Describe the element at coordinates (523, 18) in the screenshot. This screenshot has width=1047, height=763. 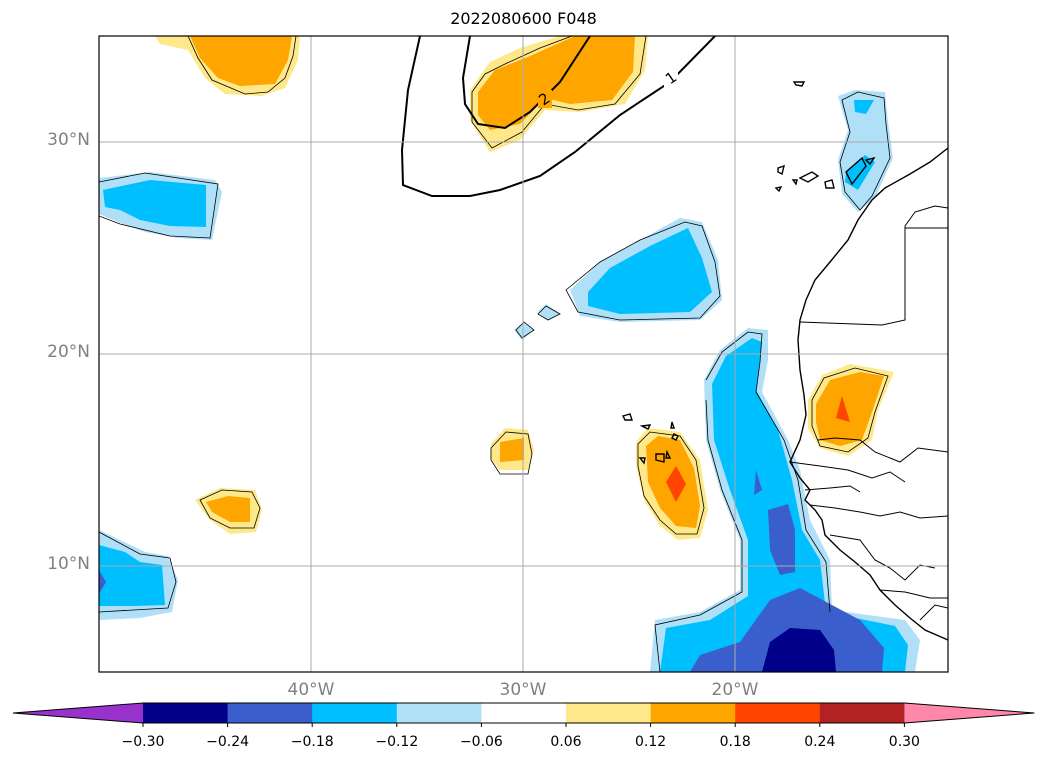
I see `chart-title: 2022080600 F048` at that location.